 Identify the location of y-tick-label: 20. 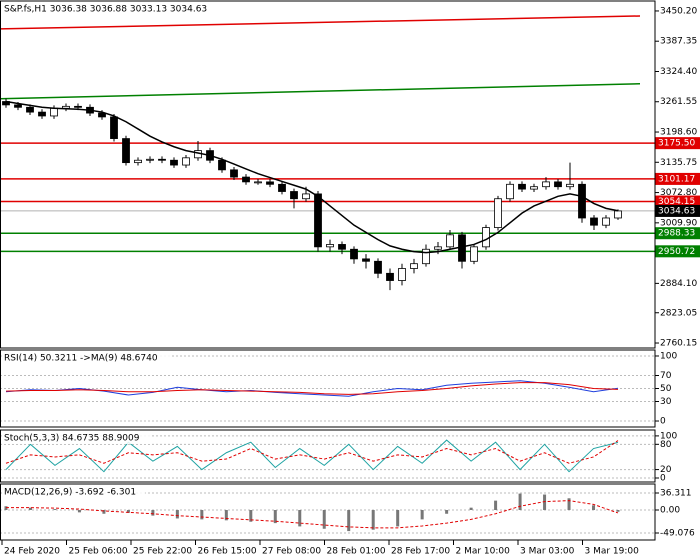
(666, 470).